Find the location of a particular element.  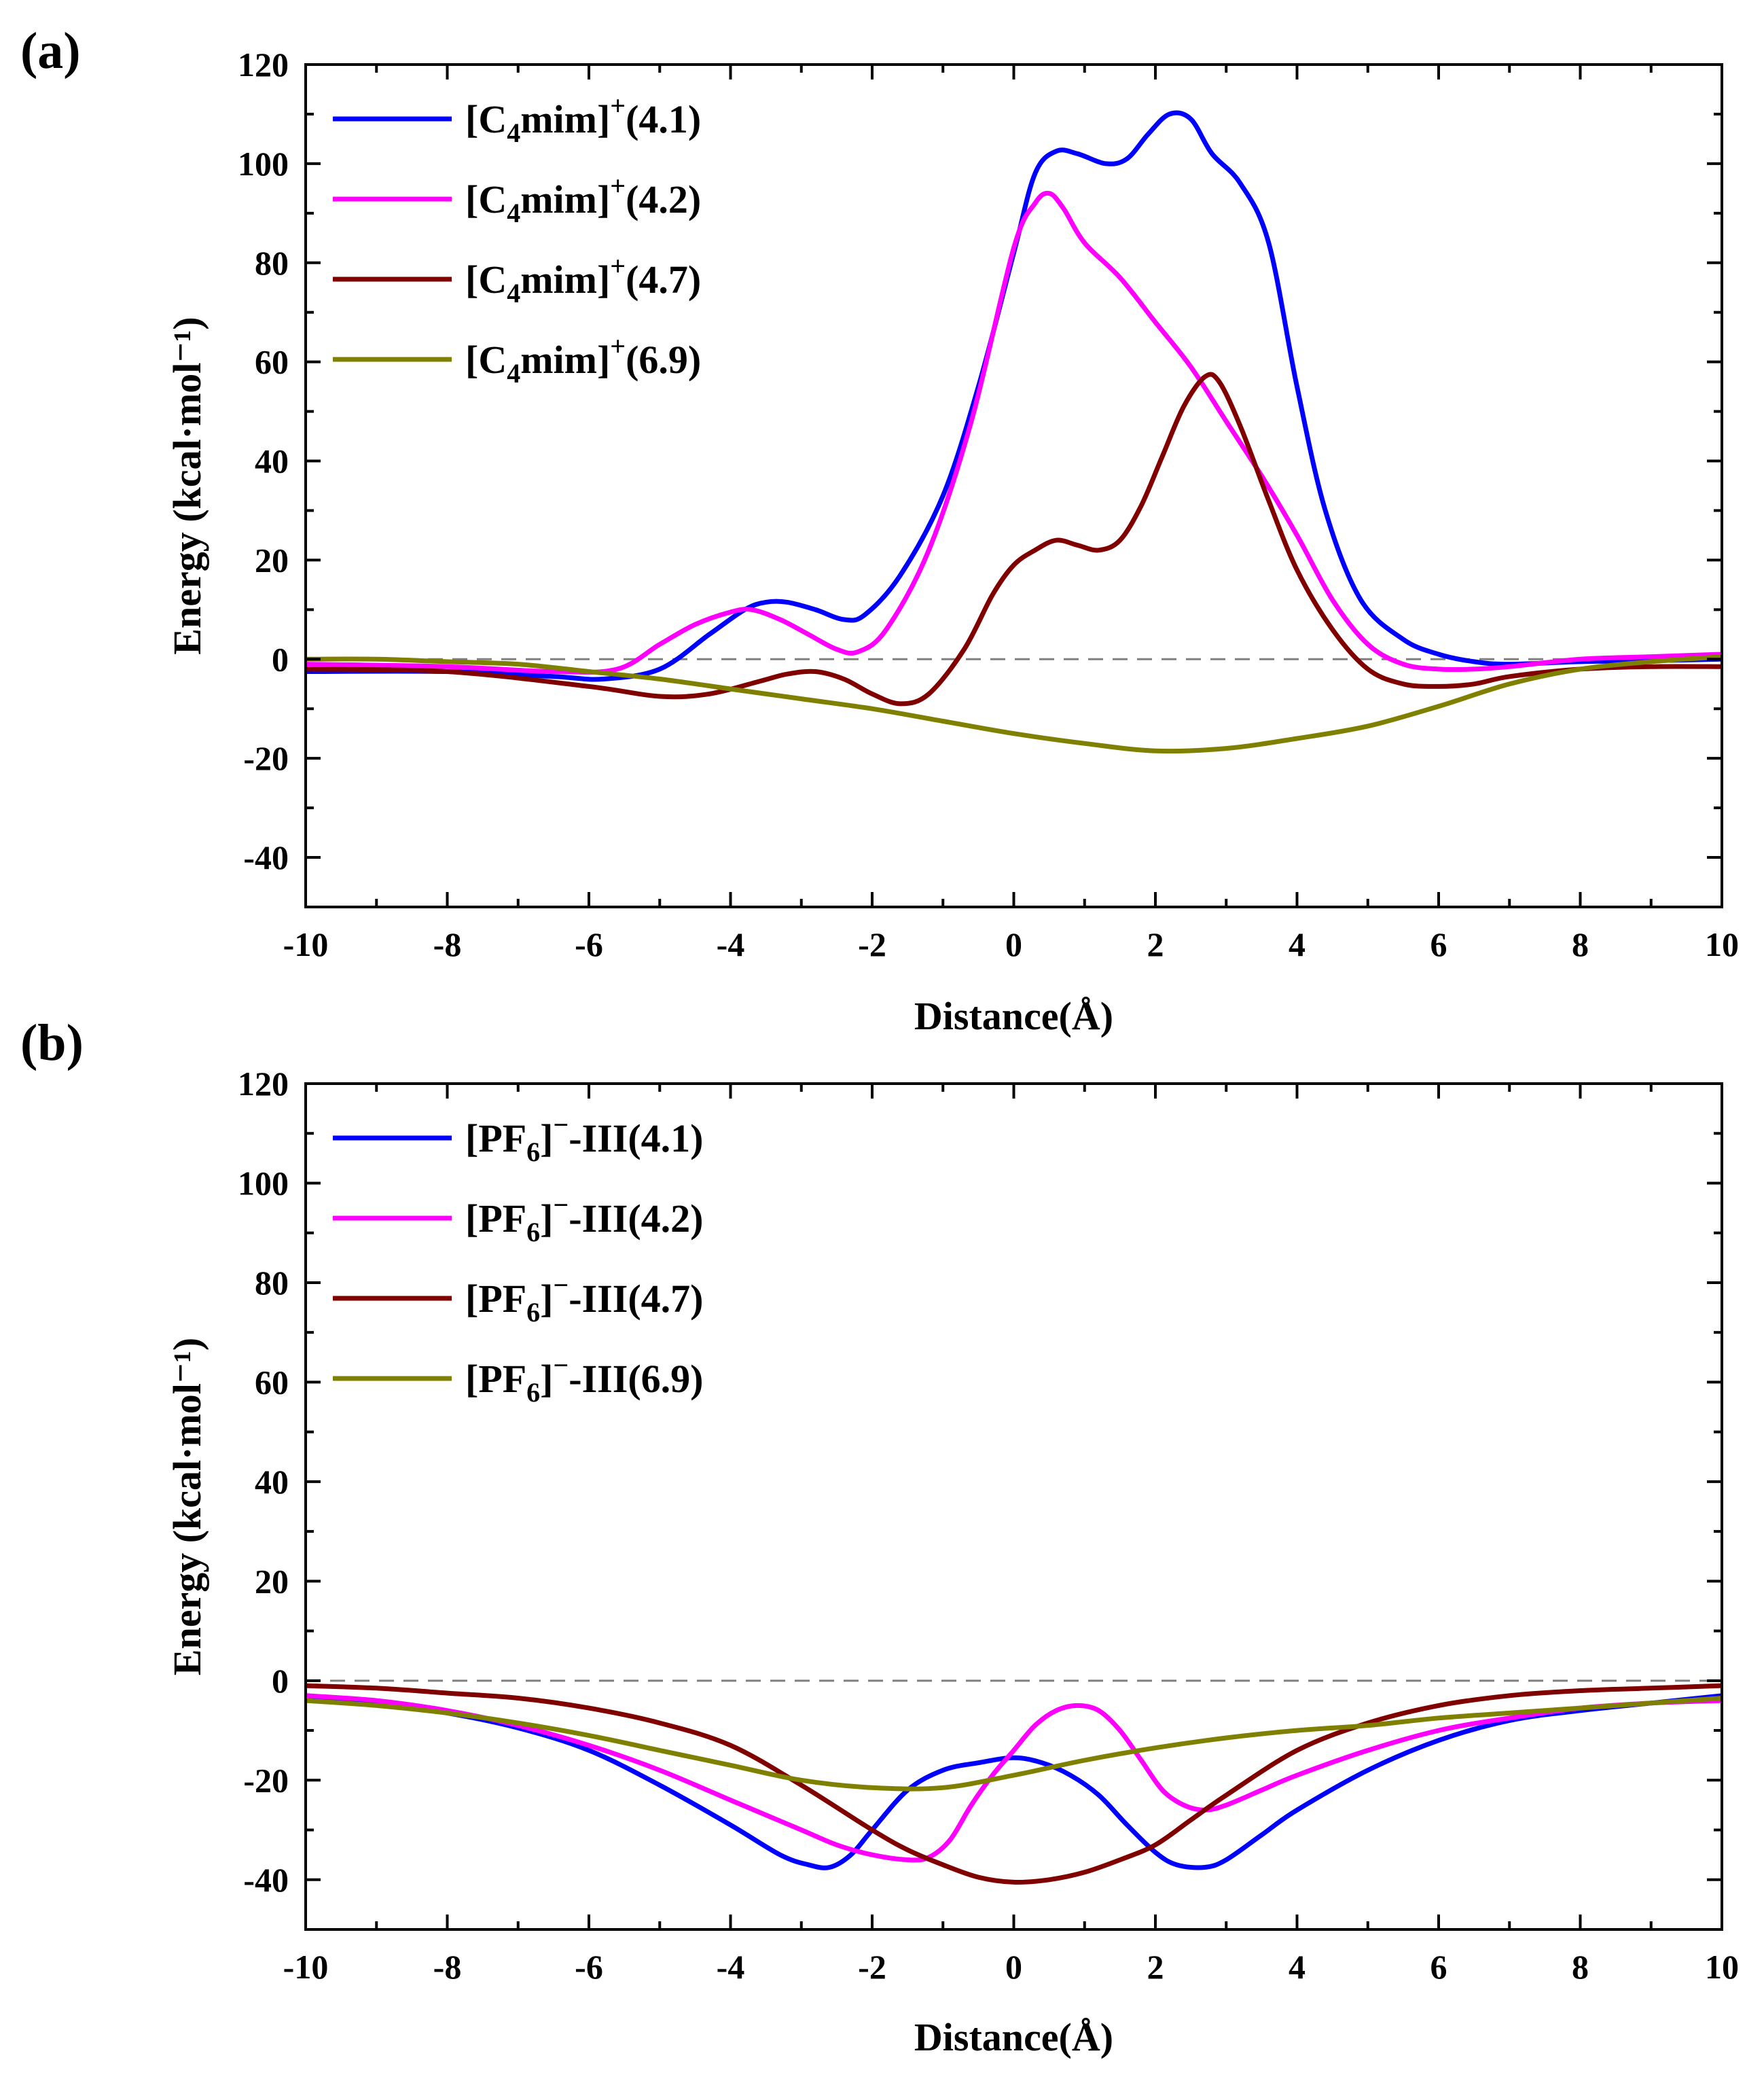

legend-entry: [C4mim]+(6.9) is located at coordinates (583, 360).